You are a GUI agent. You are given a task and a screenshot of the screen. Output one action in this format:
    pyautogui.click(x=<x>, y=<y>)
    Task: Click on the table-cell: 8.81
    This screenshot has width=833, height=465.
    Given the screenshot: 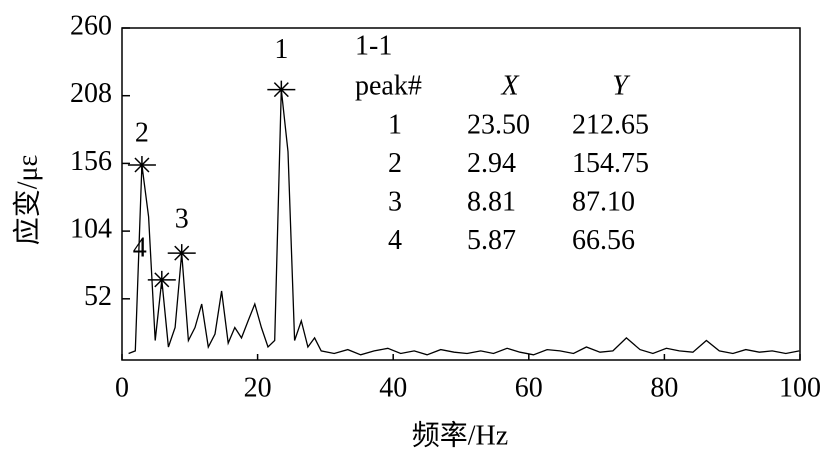 What is the action you would take?
    pyautogui.click(x=491, y=201)
    